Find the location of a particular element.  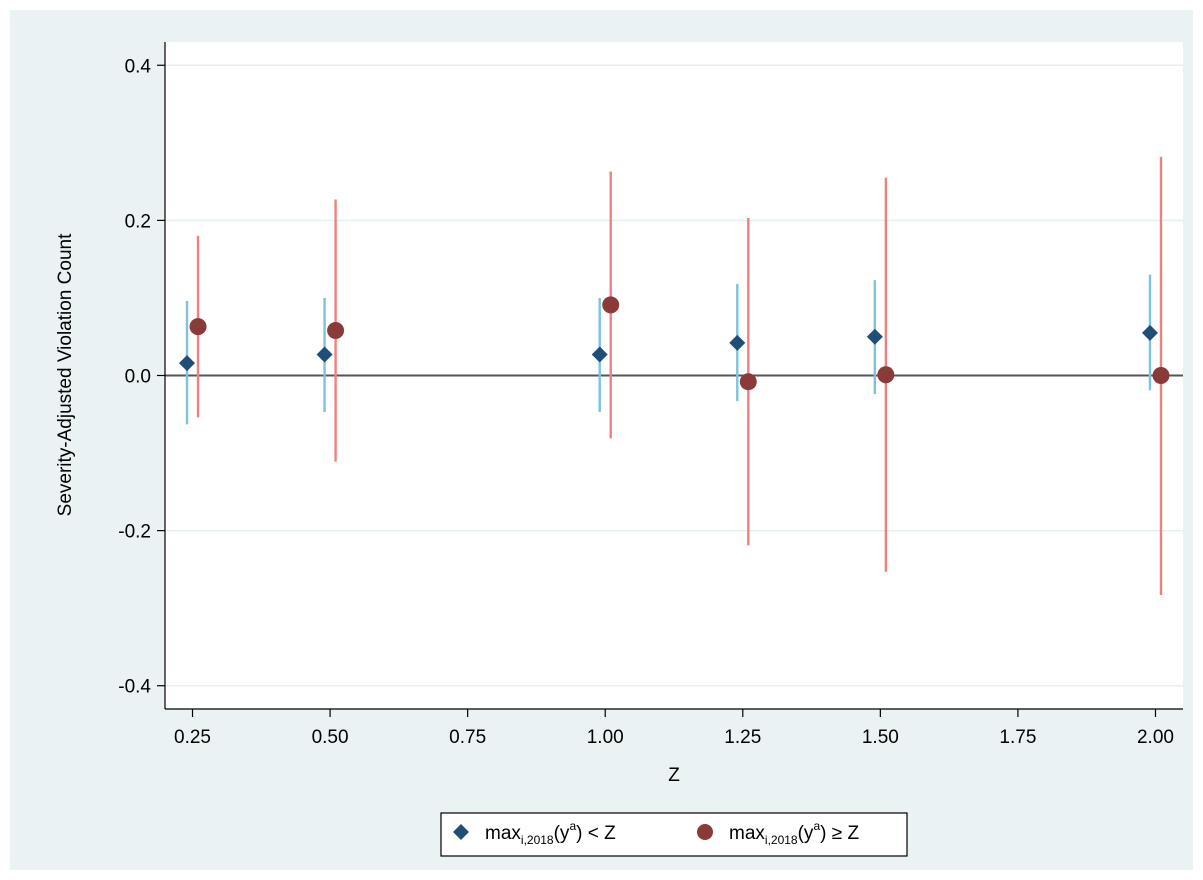

x-axis-ticks: 0.25 0.50 0.75 1.00 1.25 1.50 1.75 2.00 is located at coordinates (674, 728).